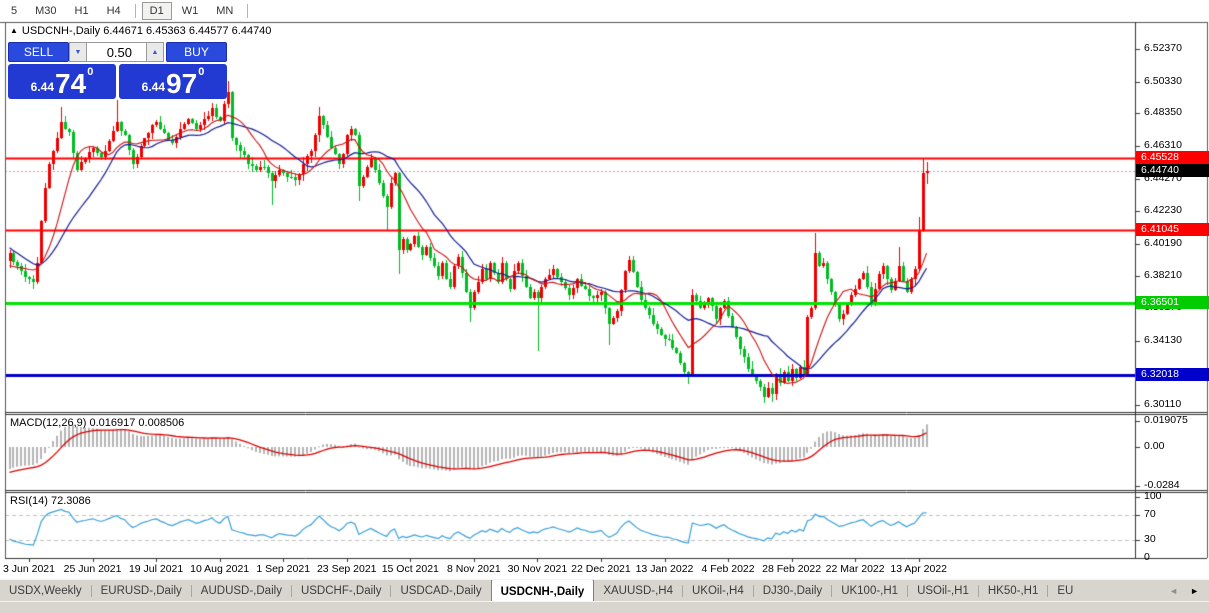 The image size is (1209, 613). I want to click on sell-price-pip: 0, so click(90, 72).